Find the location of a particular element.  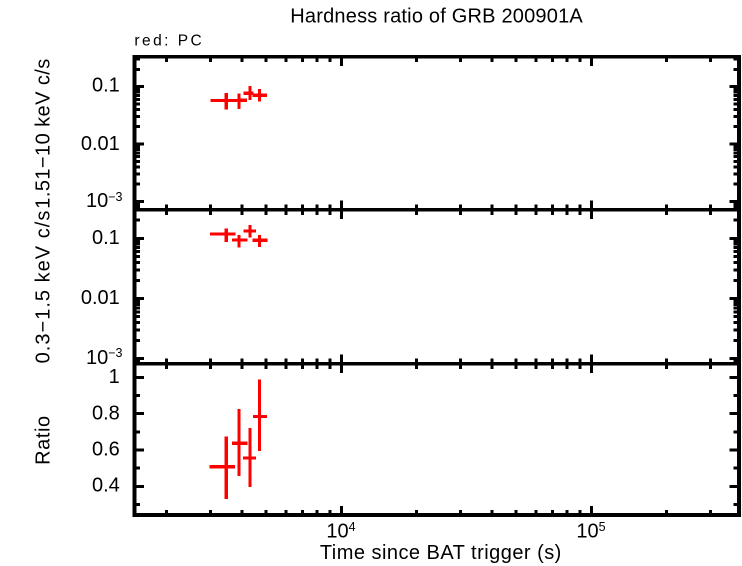

svg-text: 0.3−1.5 keV c/s is located at coordinates (43, 287).